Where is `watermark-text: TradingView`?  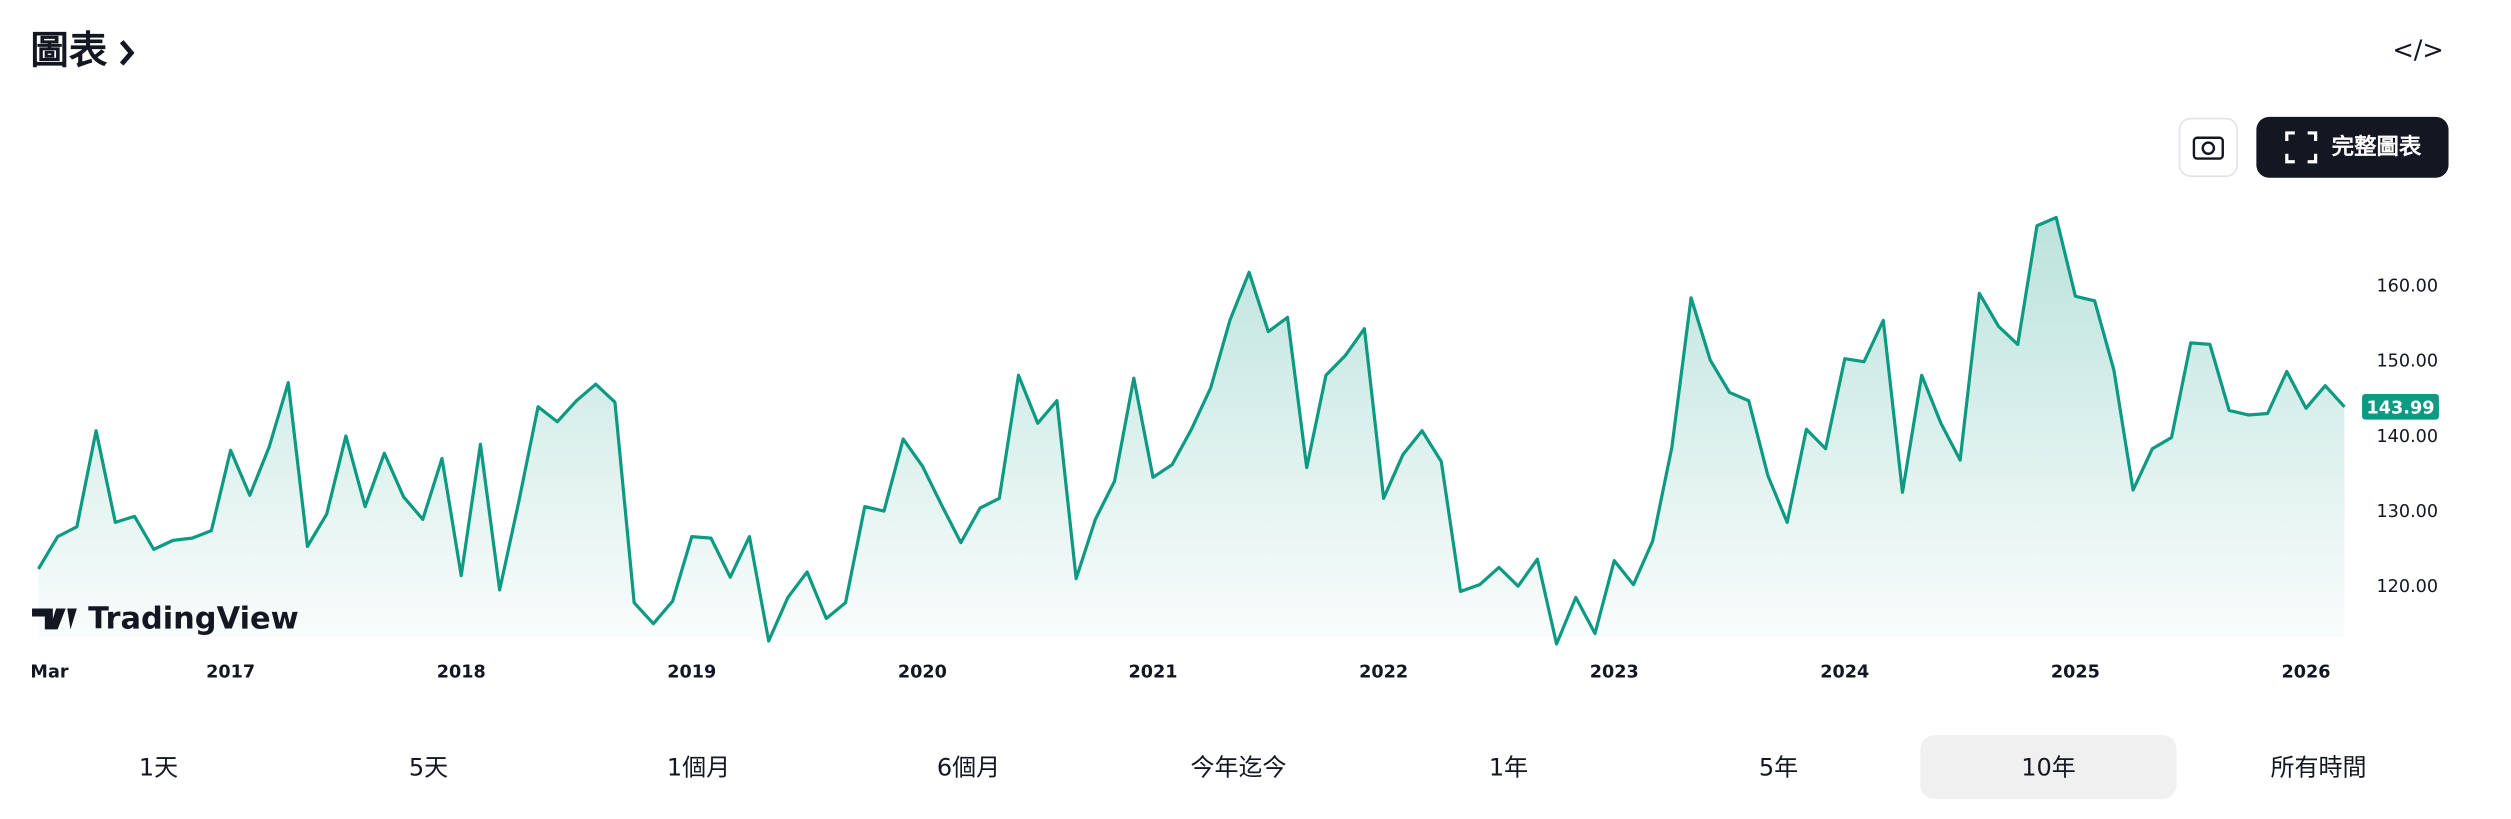 watermark-text: TradingView is located at coordinates (193, 618).